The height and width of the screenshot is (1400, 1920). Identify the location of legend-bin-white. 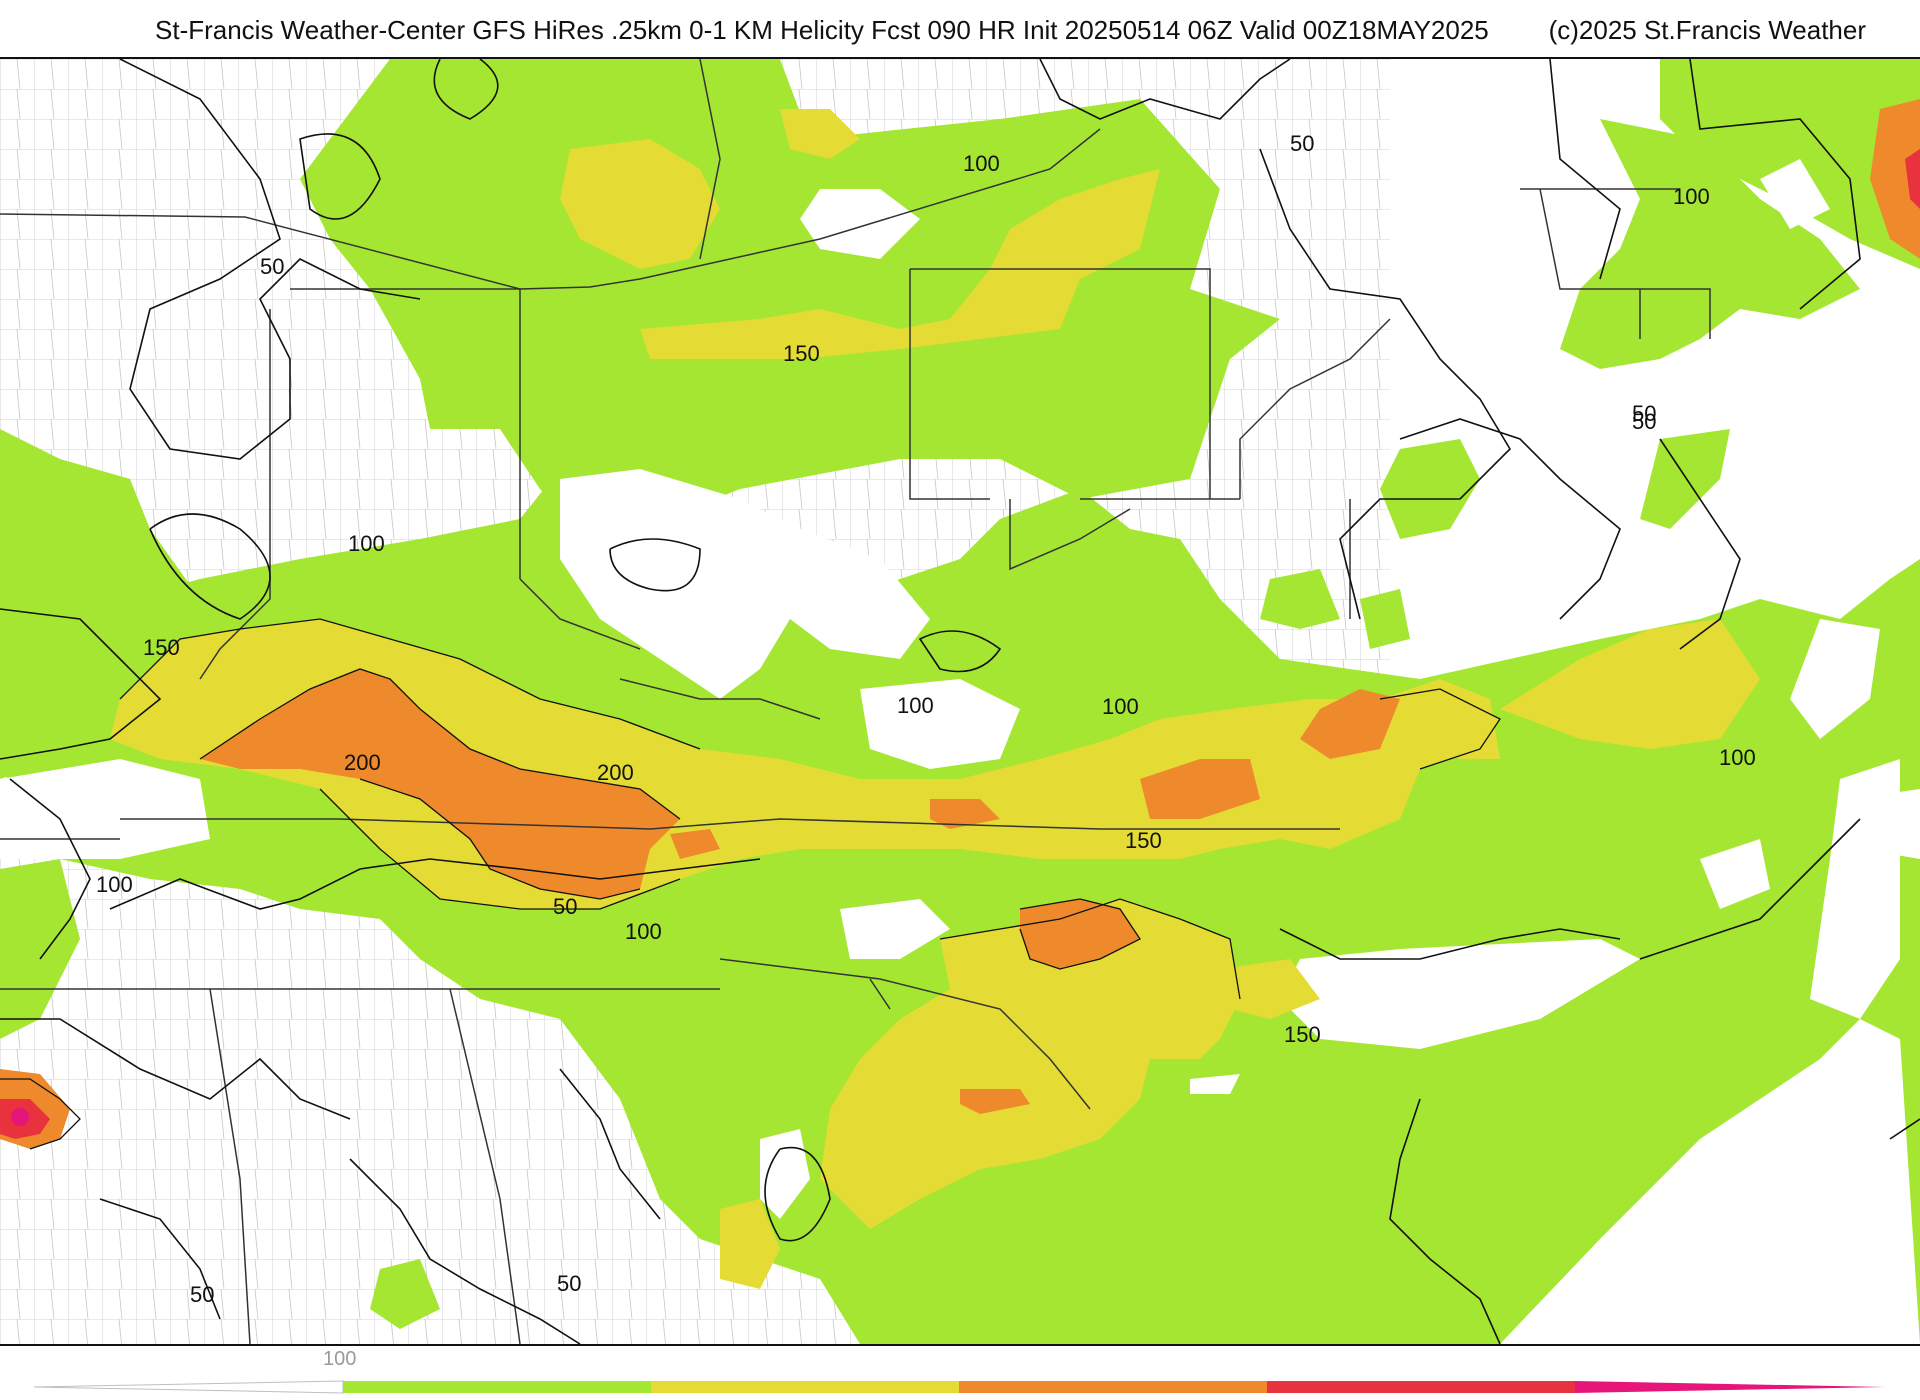
(188, 1387).